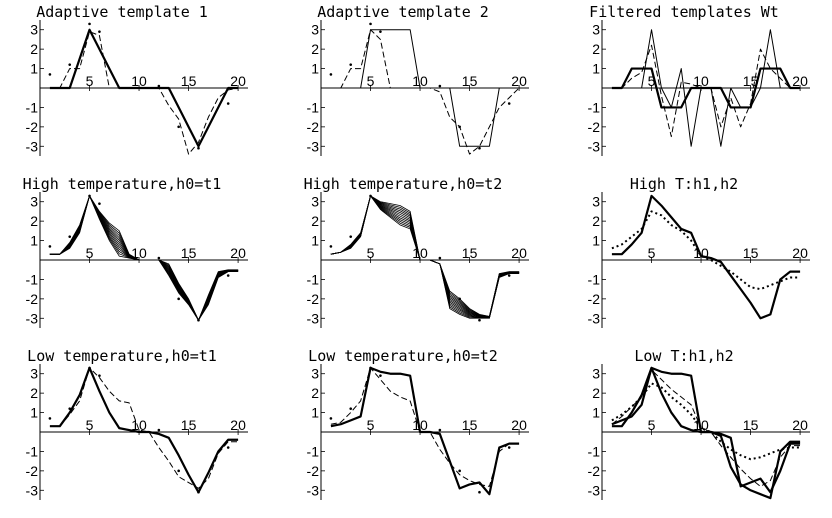 This screenshot has height=518, width=832. What do you see at coordinates (425, 88) in the screenshot?
I see `series-line-solid` at bounding box center [425, 88].